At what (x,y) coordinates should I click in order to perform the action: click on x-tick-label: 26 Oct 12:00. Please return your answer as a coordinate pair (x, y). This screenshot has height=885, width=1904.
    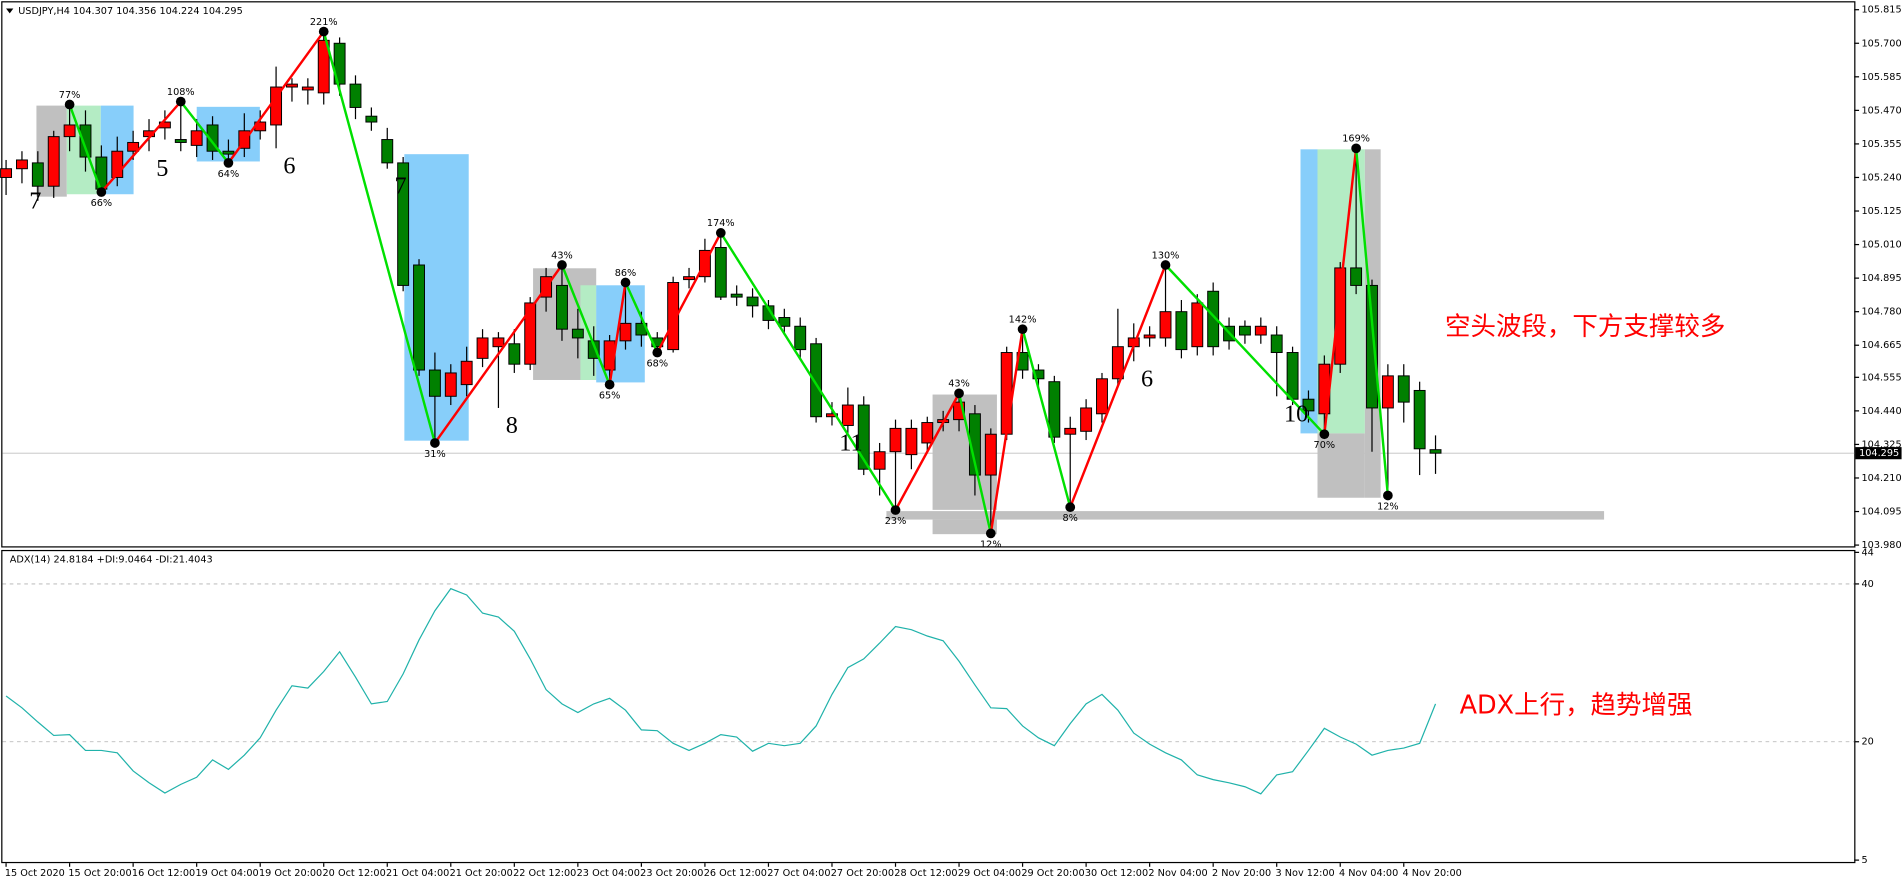
    Looking at the image, I should click on (735, 873).